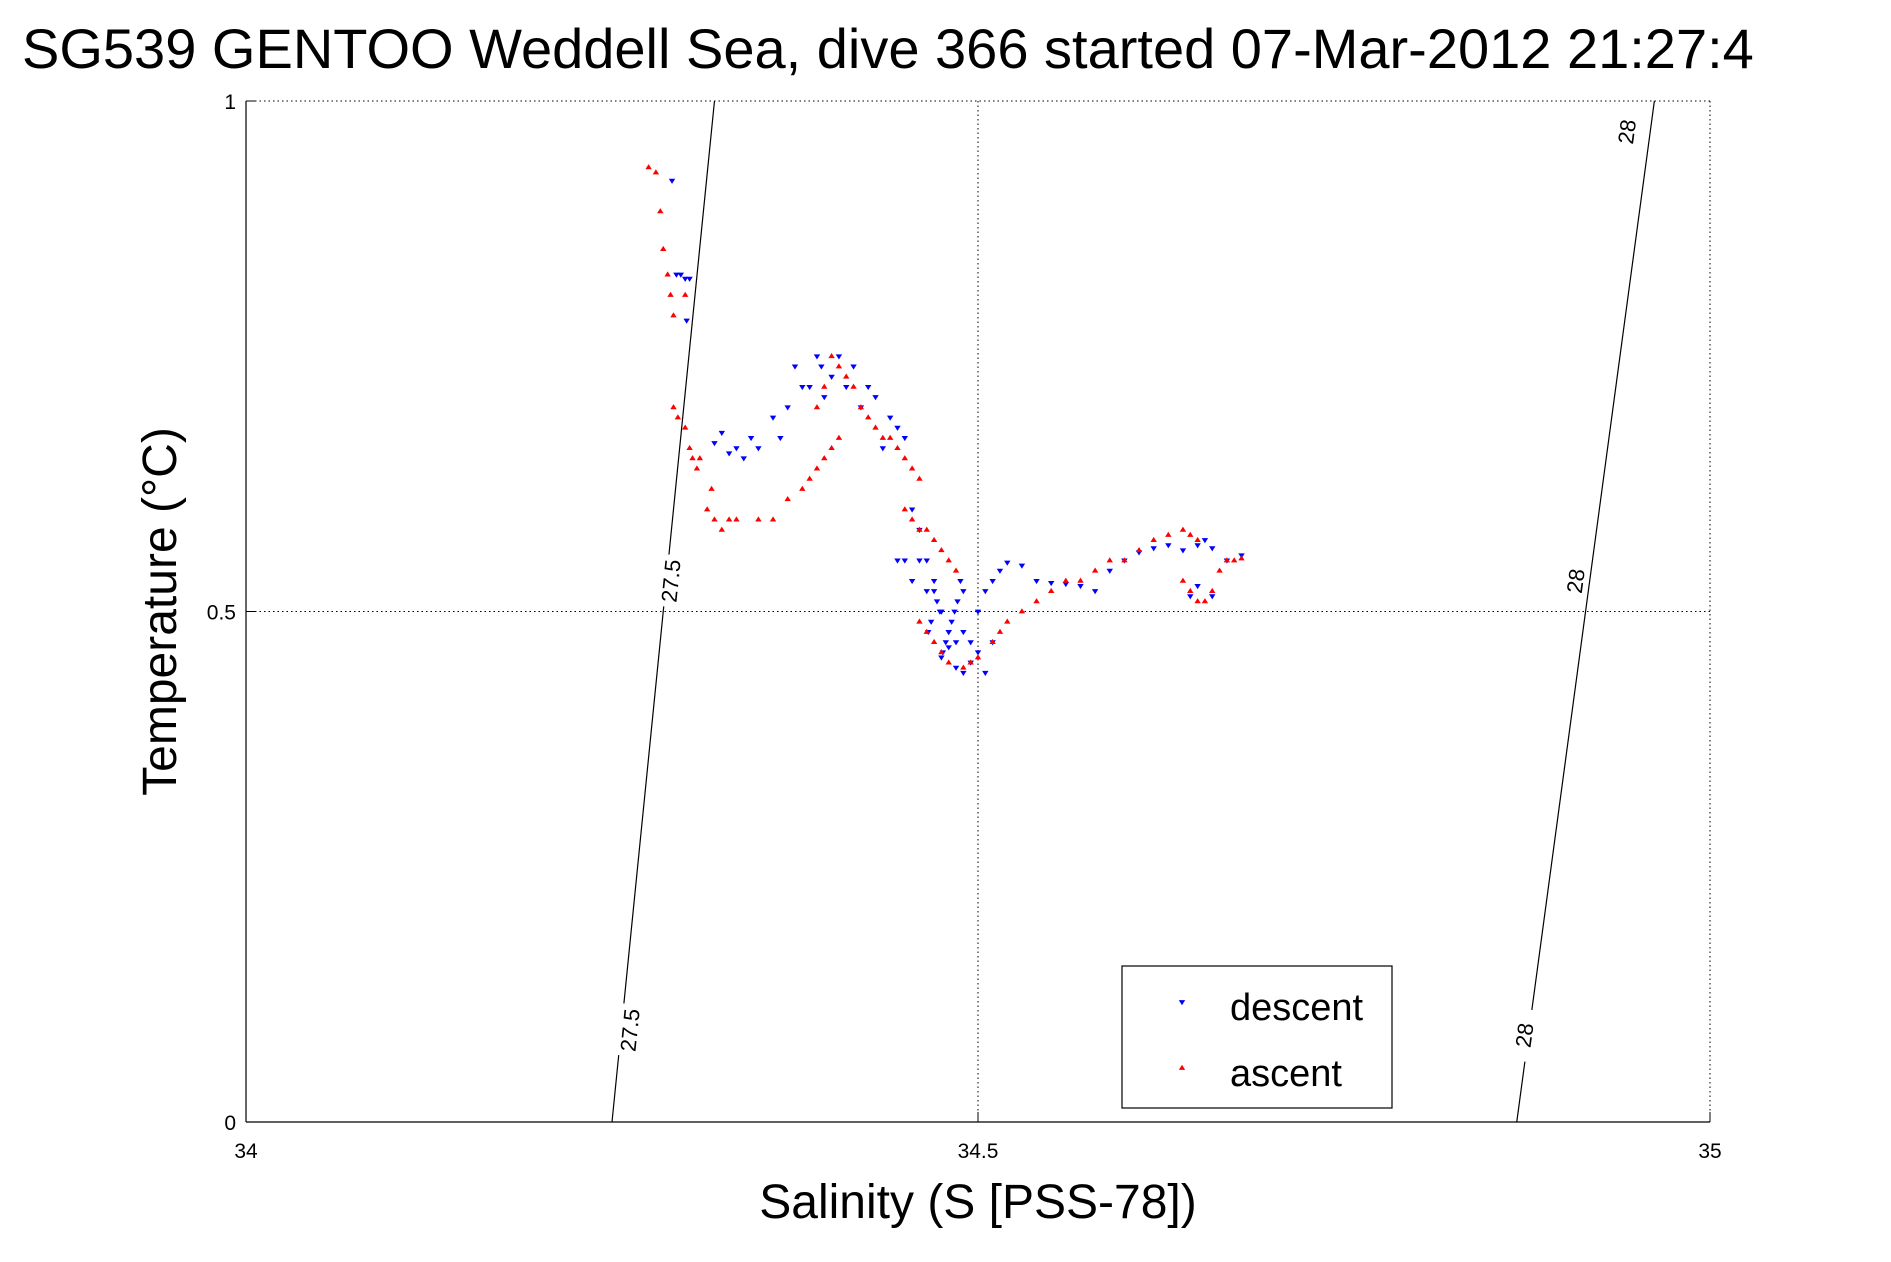 This screenshot has width=1891, height=1262. I want to click on x-tick-label: 35, so click(1709, 1151).